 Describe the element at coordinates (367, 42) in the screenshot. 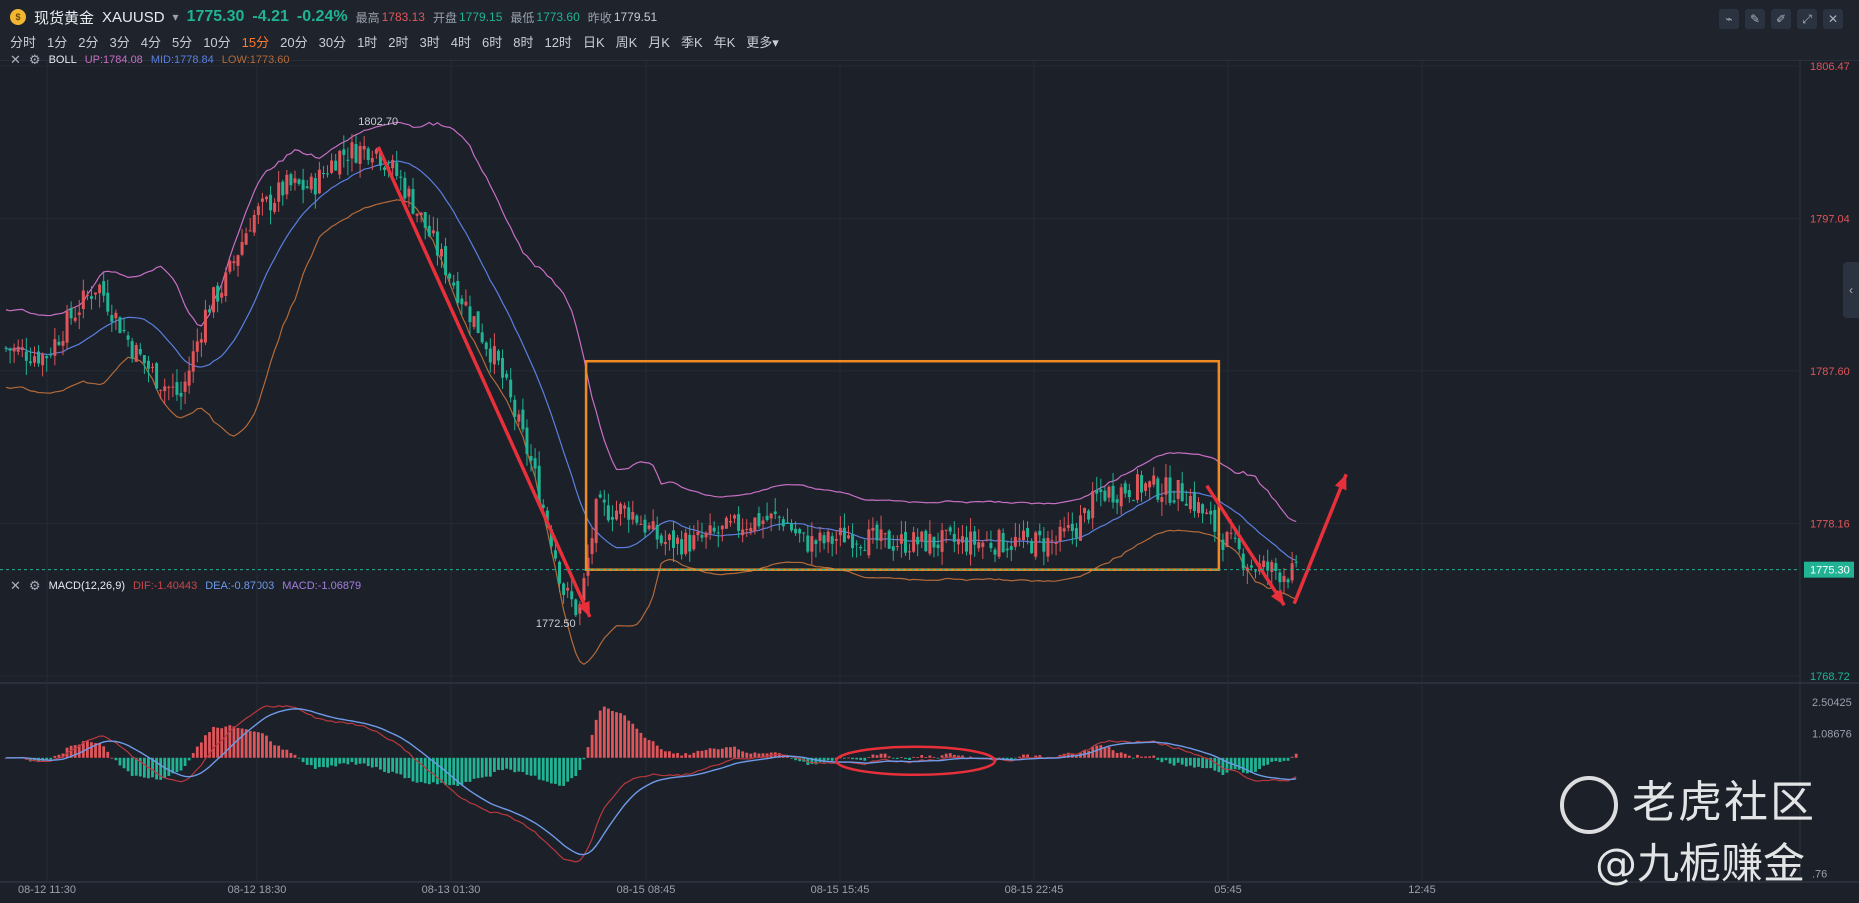

I see `tab-period-10: 1时` at that location.